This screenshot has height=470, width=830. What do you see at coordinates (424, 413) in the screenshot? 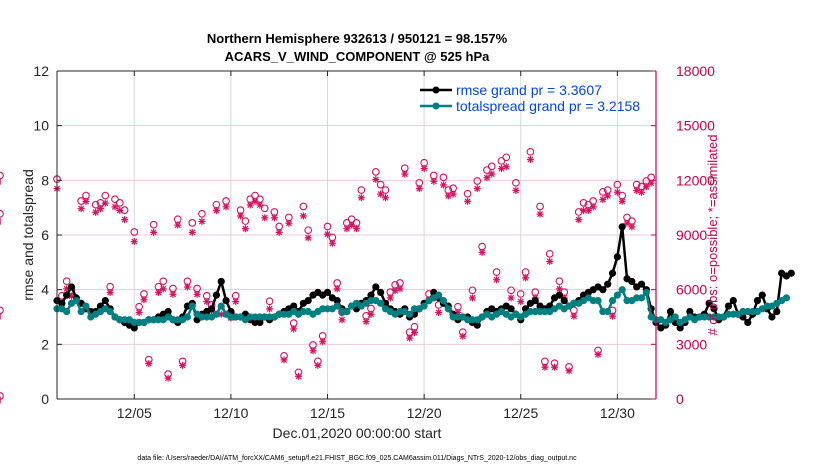
I see `x-tick-label: 12/20` at bounding box center [424, 413].